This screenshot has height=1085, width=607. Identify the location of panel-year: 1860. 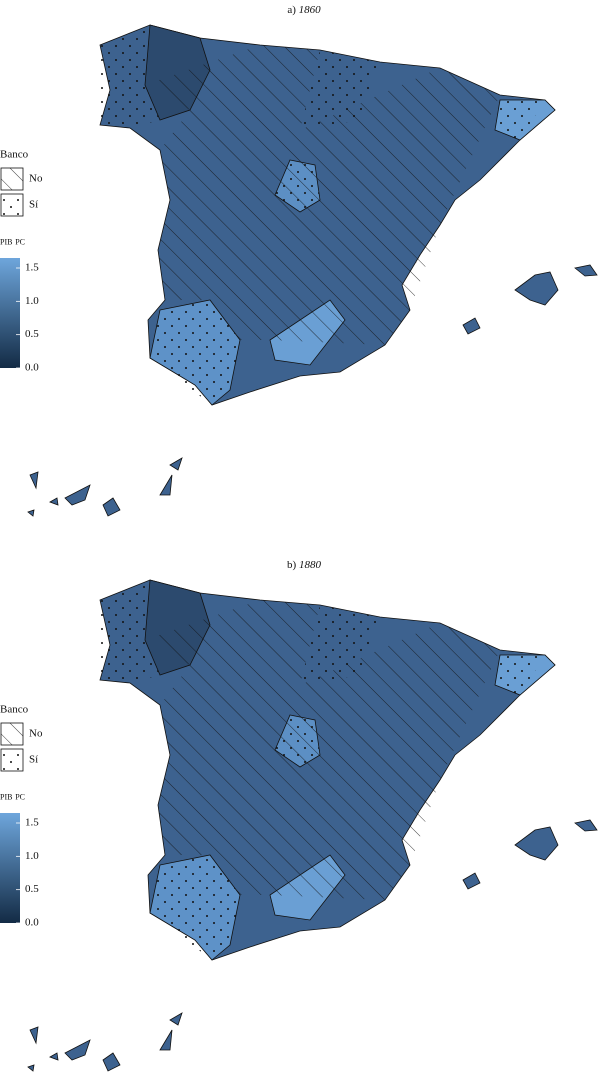
(310, 10).